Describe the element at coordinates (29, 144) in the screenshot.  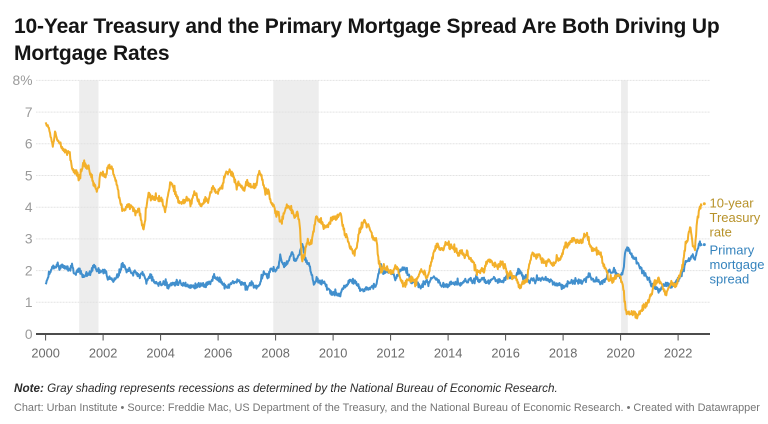
I see `svg-text: 6` at that location.